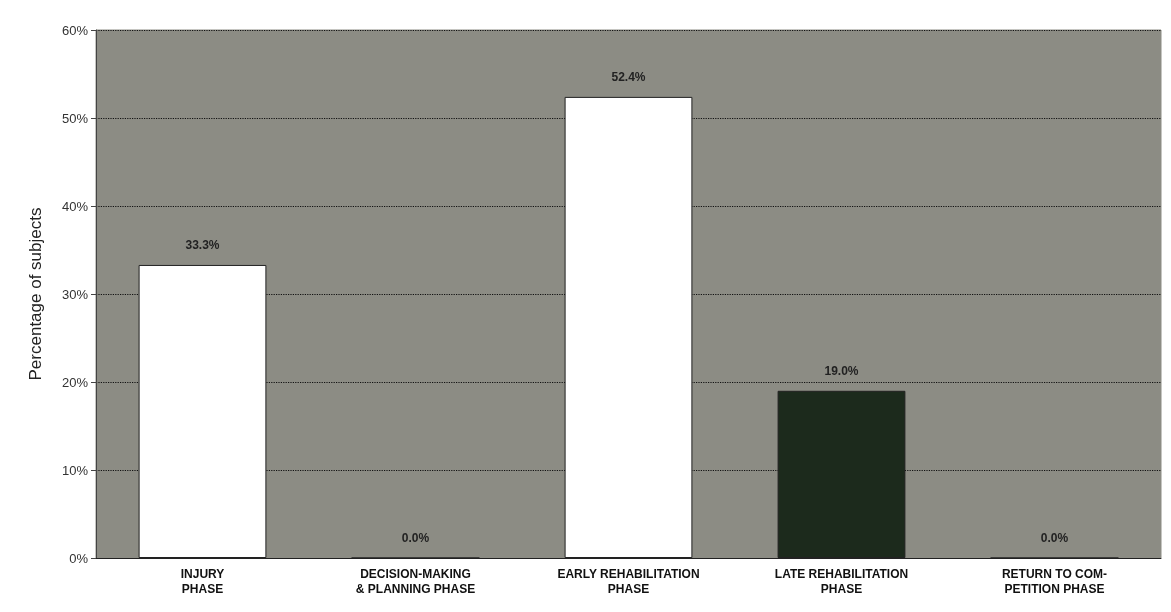 Image resolution: width=1171 pixels, height=612 pixels. What do you see at coordinates (79, 558) in the screenshot?
I see `y-tick-label: 0%` at bounding box center [79, 558].